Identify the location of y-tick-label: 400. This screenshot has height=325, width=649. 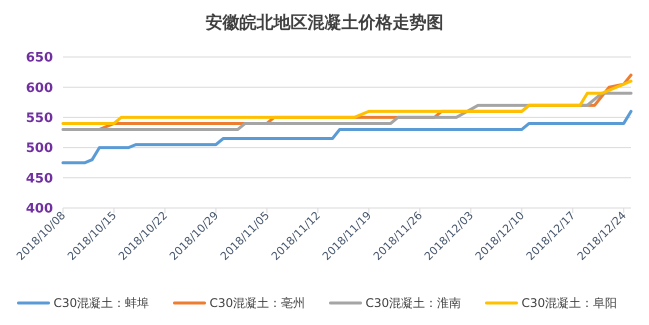
(39, 209).